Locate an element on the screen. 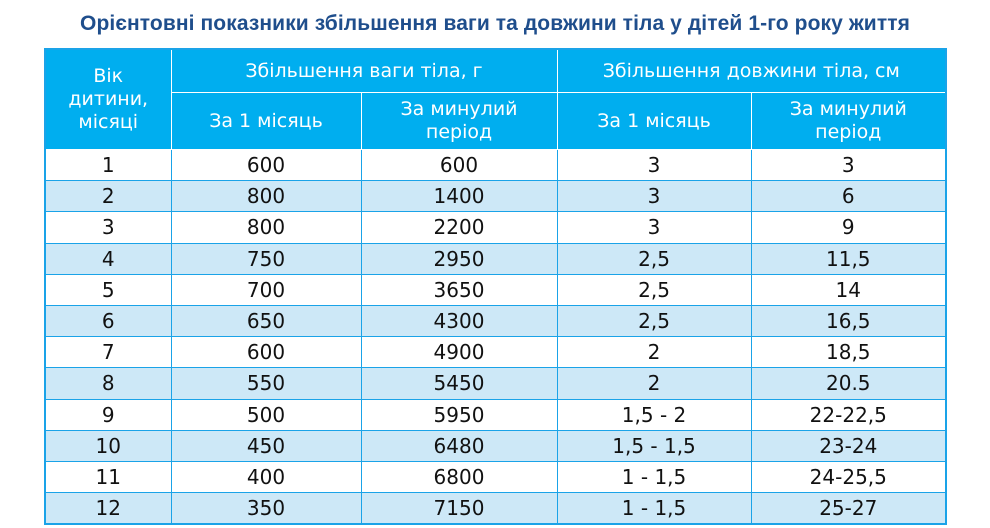 The width and height of the screenshot is (990, 528). cell-length-period: 22-22,5 is located at coordinates (848, 414).